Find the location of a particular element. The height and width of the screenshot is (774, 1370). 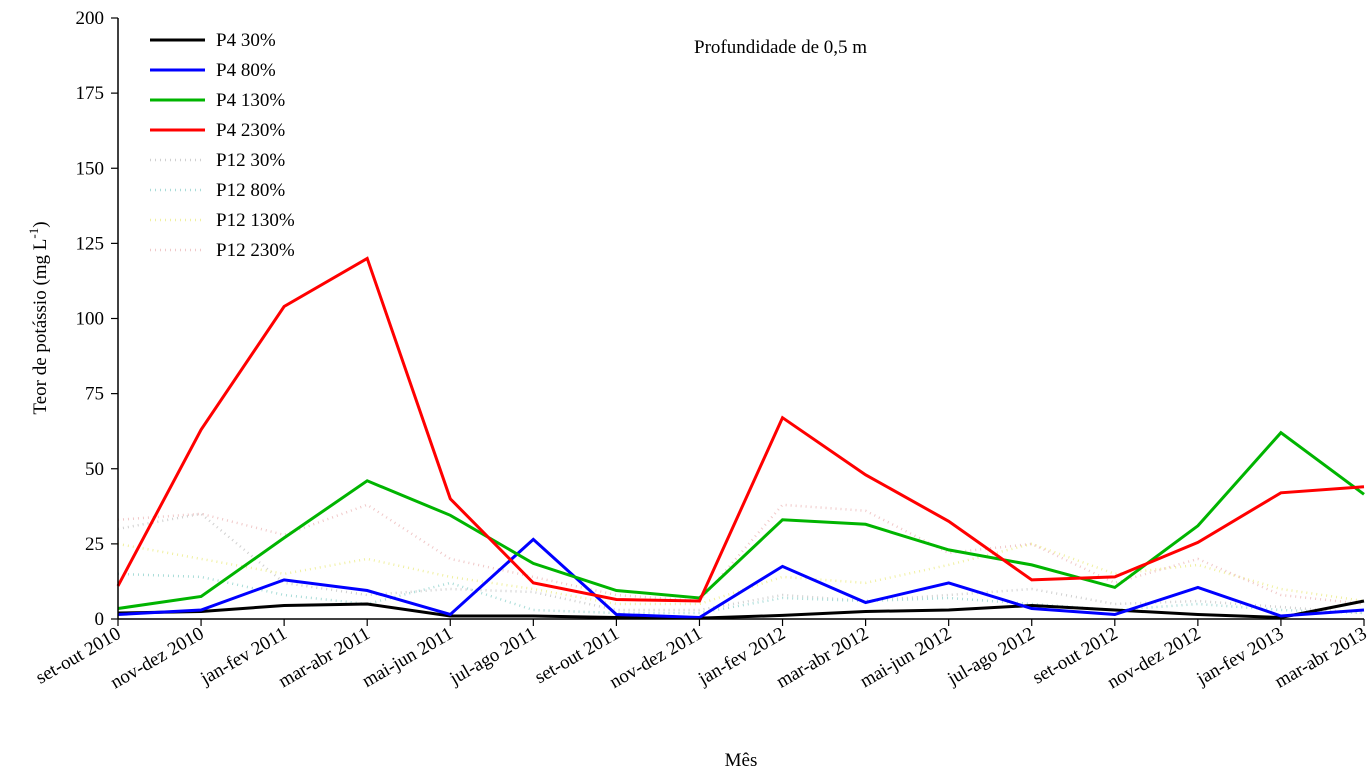

depth-annotation: Profundidade de 0,5 m is located at coordinates (780, 47).